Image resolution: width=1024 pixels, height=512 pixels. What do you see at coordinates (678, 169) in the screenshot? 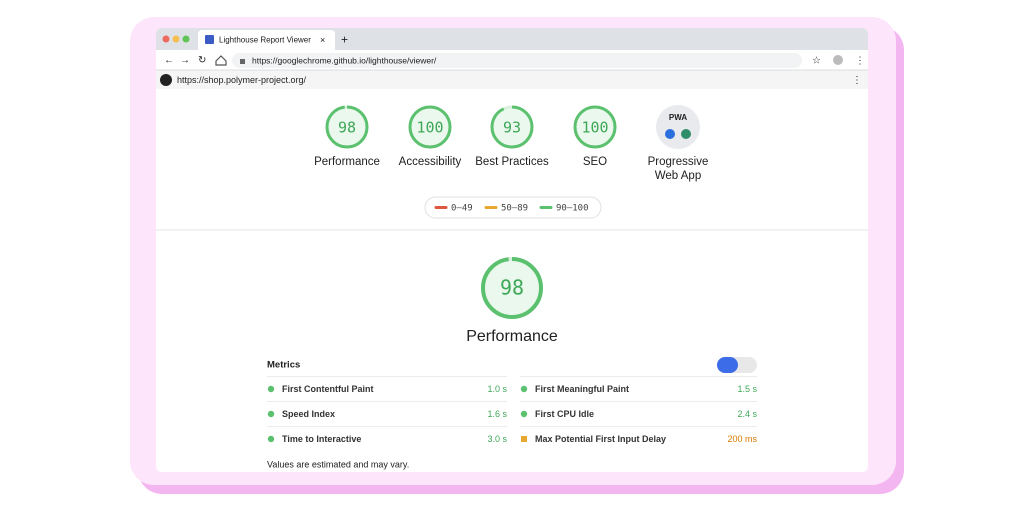
I see `pwa-label: Progressive Web App` at bounding box center [678, 169].